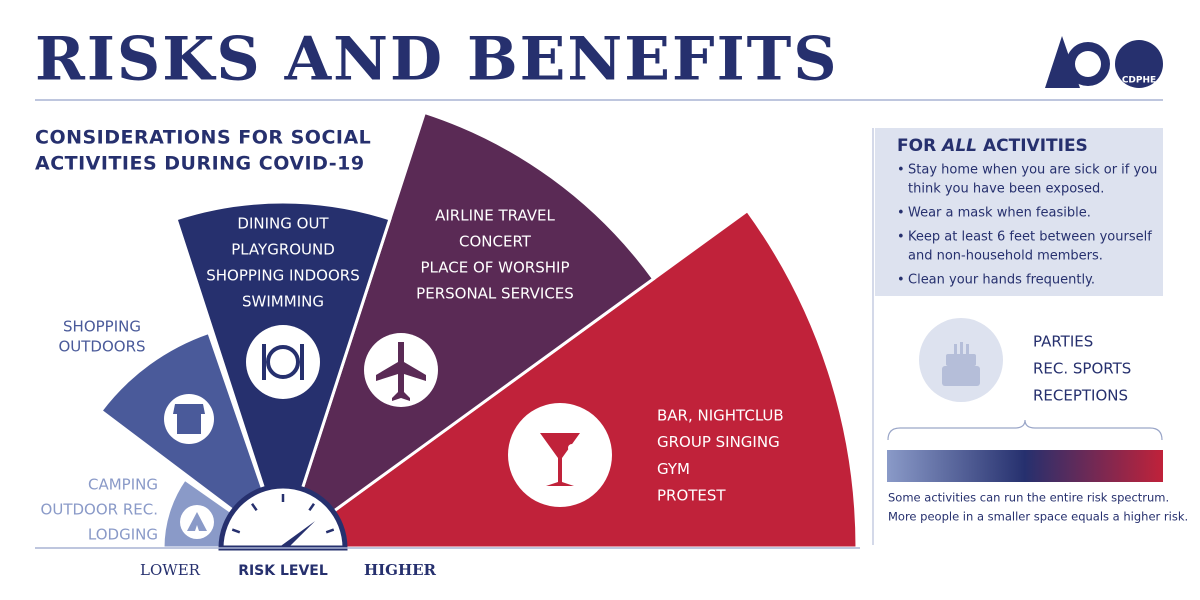 The height and width of the screenshot is (600, 1200). I want to click on page-title: RISKS AND BENEFITS, so click(437, 60).